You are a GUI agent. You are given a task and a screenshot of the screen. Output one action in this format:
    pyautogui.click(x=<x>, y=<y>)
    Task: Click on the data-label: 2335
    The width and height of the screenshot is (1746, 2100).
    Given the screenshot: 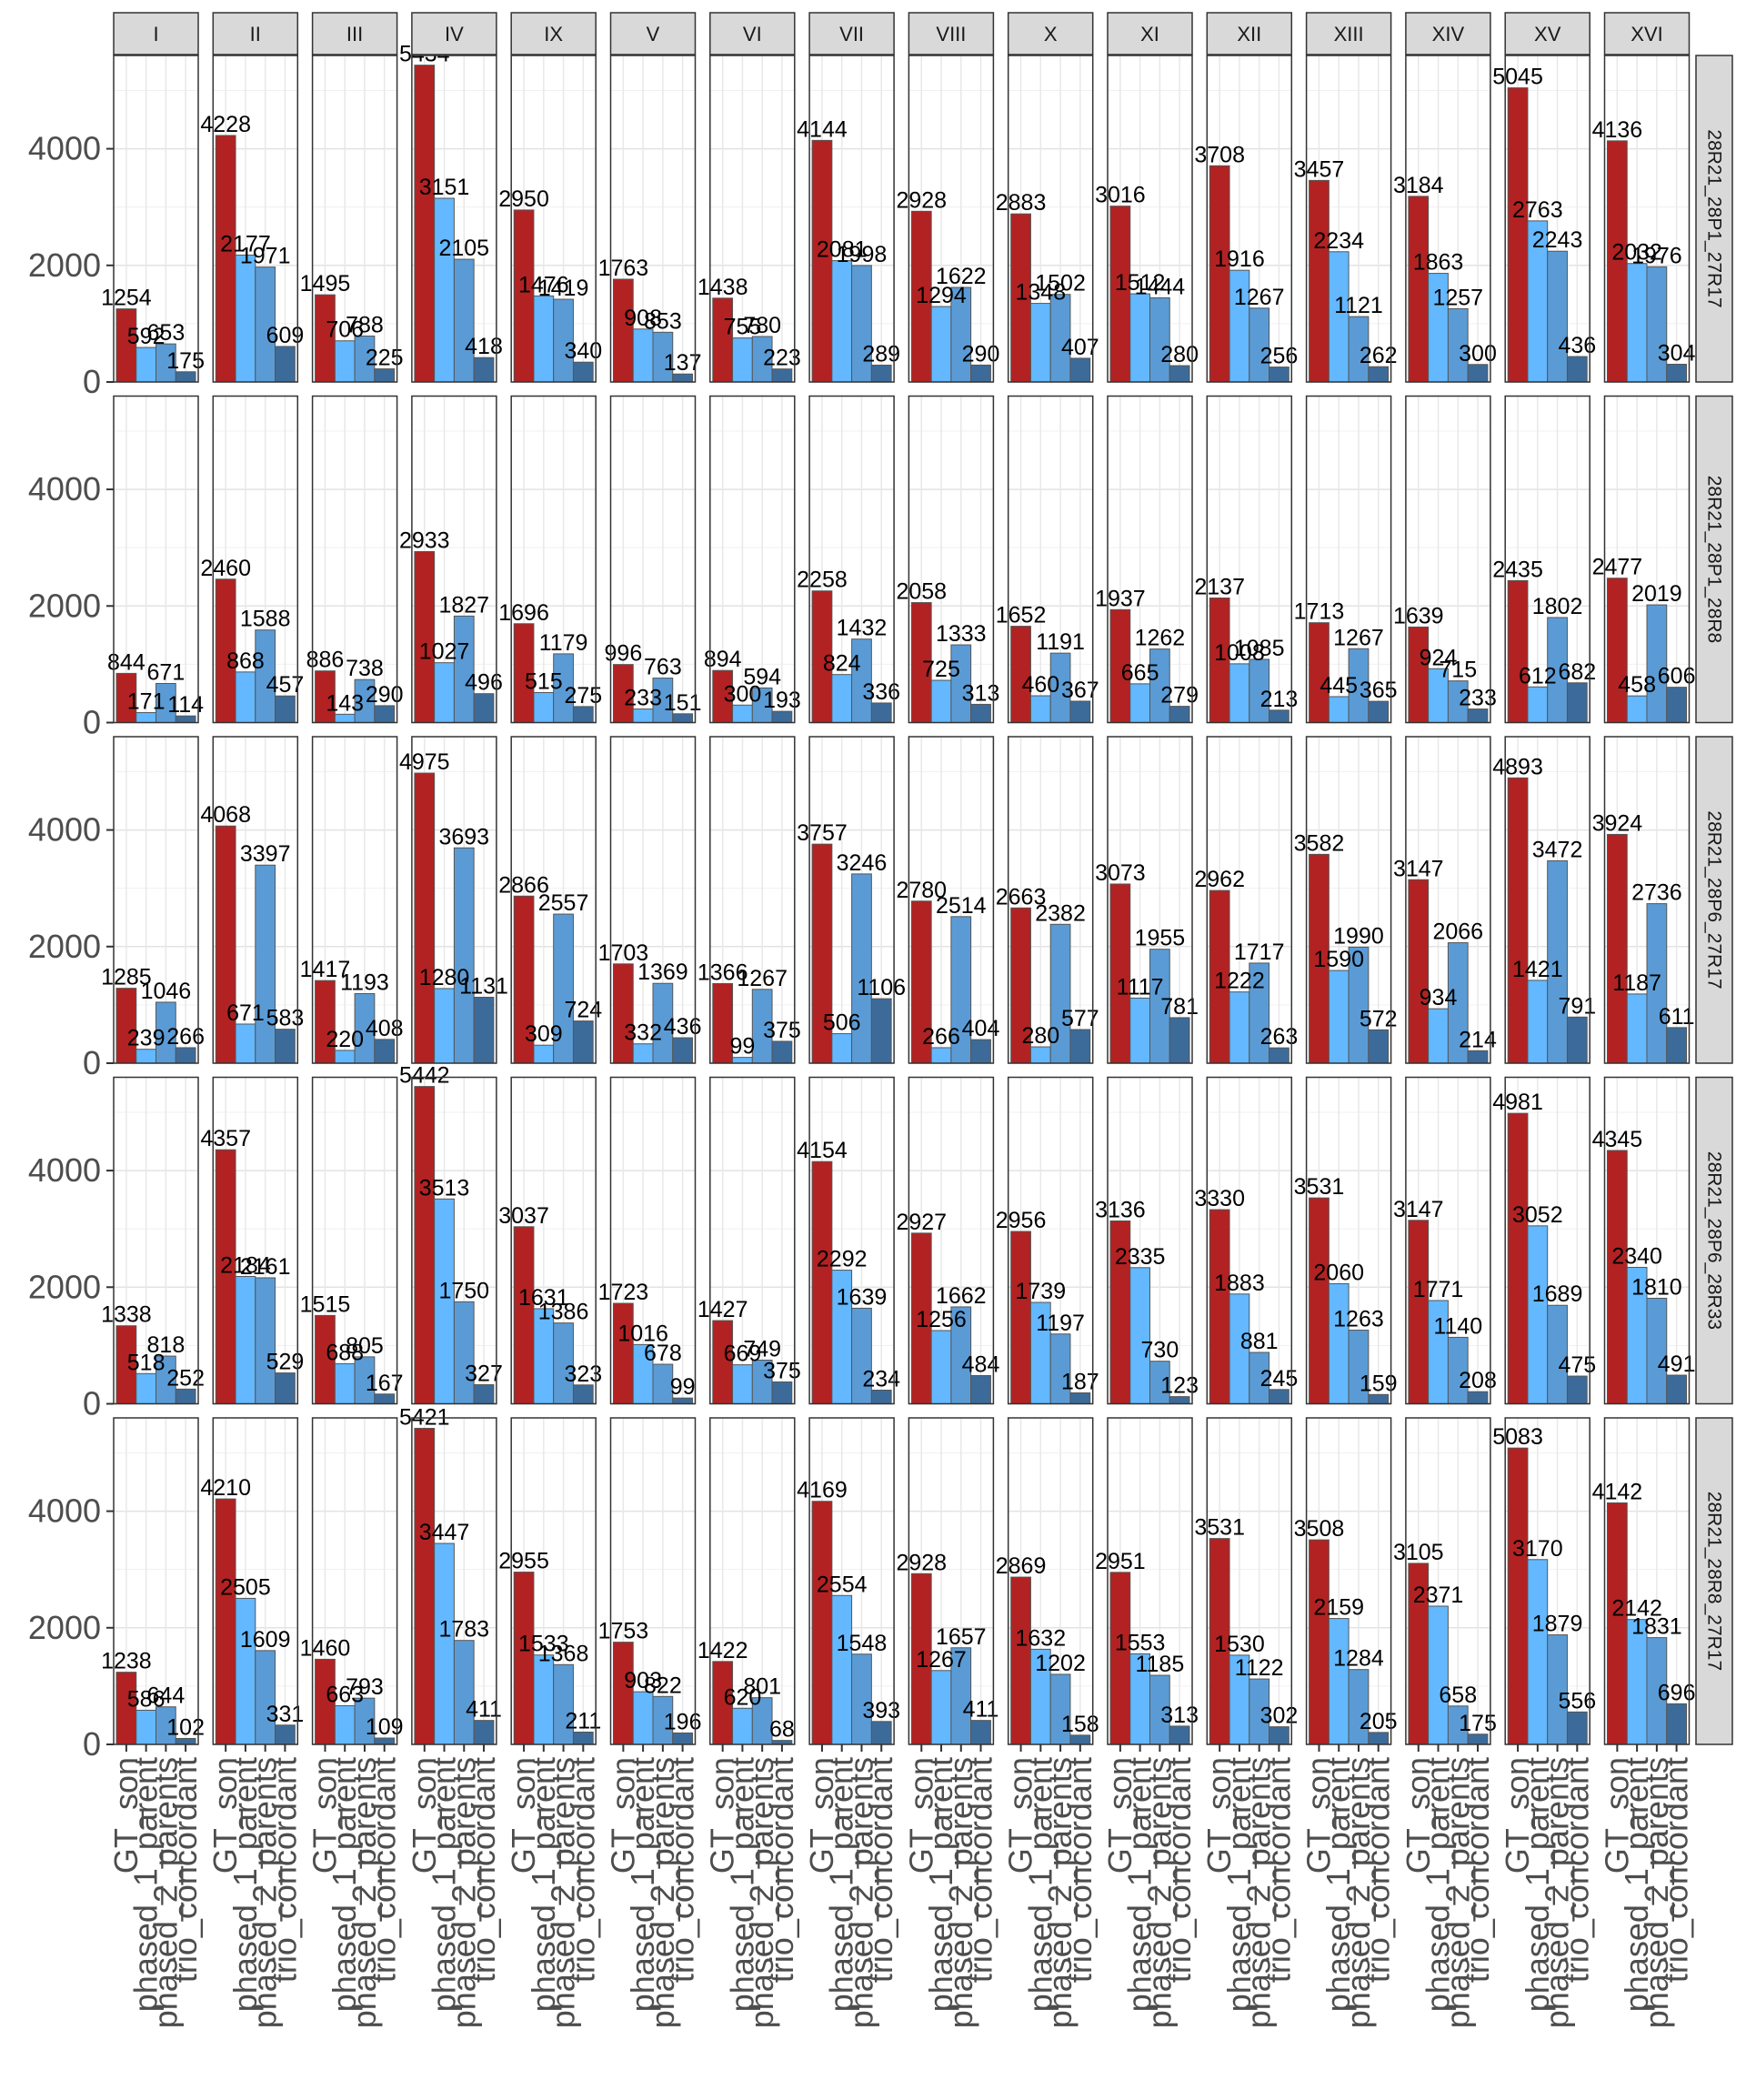 What is the action you would take?
    pyautogui.click(x=1141, y=1257)
    